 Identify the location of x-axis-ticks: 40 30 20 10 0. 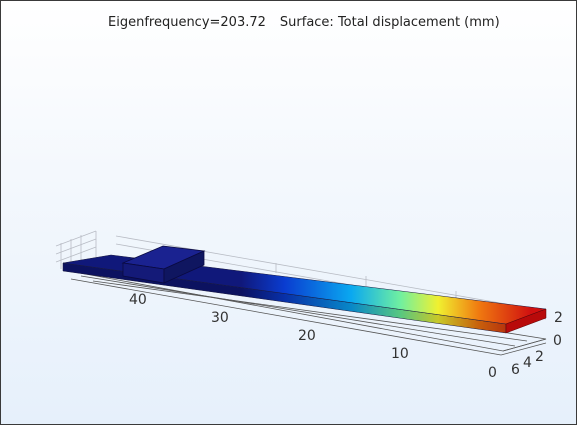
(313, 336).